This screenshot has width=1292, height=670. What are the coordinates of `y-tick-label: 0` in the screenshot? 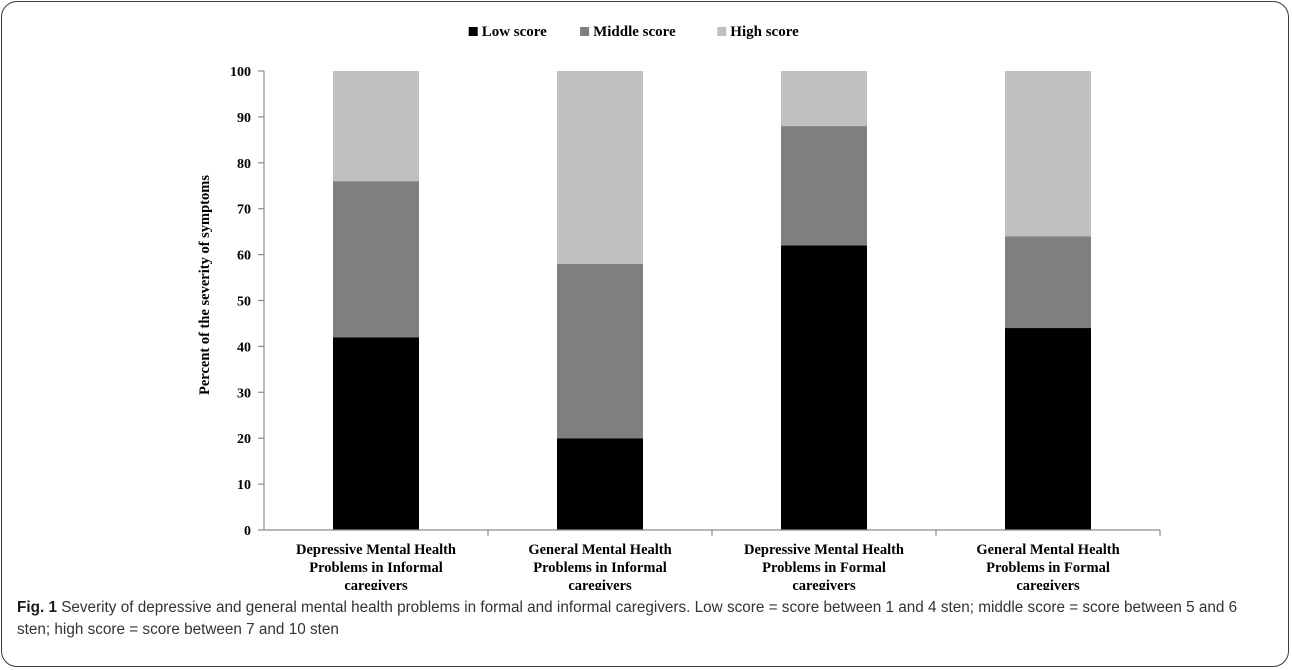 It's located at (247, 531).